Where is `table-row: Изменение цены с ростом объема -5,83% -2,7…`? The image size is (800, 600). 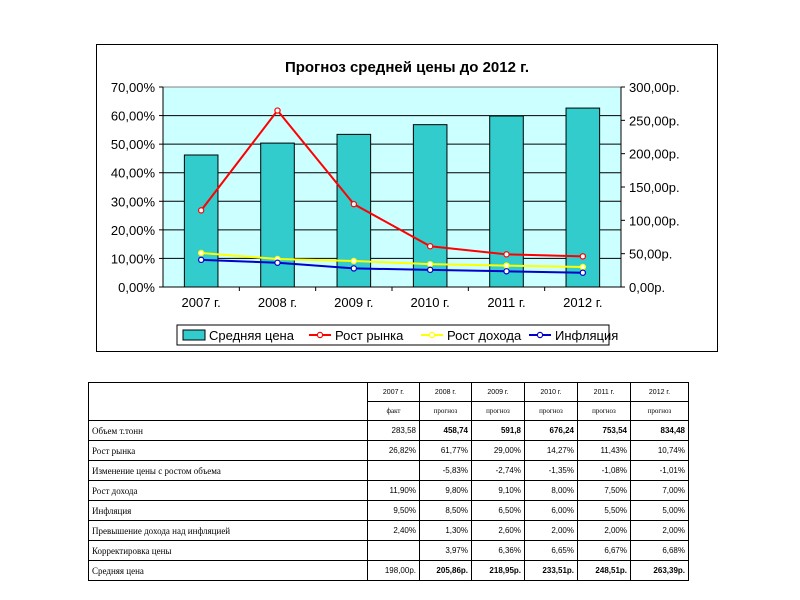 table-row: Изменение цены с ростом объема -5,83% -2,7… is located at coordinates (388, 470).